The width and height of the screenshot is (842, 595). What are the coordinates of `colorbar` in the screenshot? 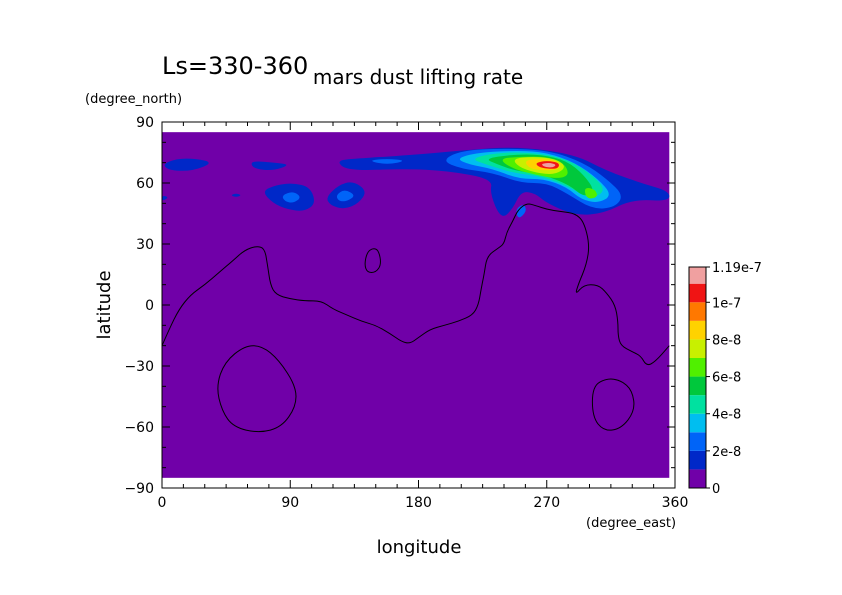 It's located at (697, 377).